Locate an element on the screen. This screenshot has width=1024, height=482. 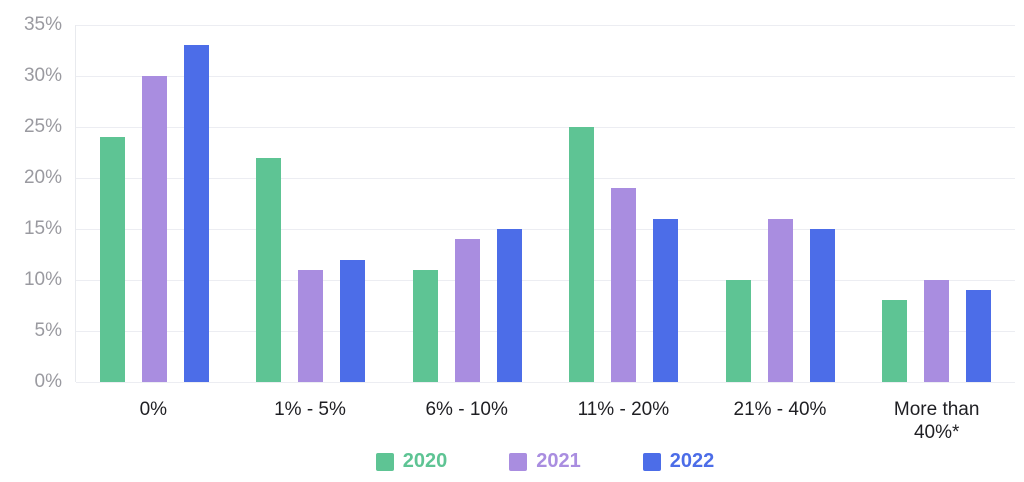
category-label: 21% - 40% is located at coordinates (780, 409).